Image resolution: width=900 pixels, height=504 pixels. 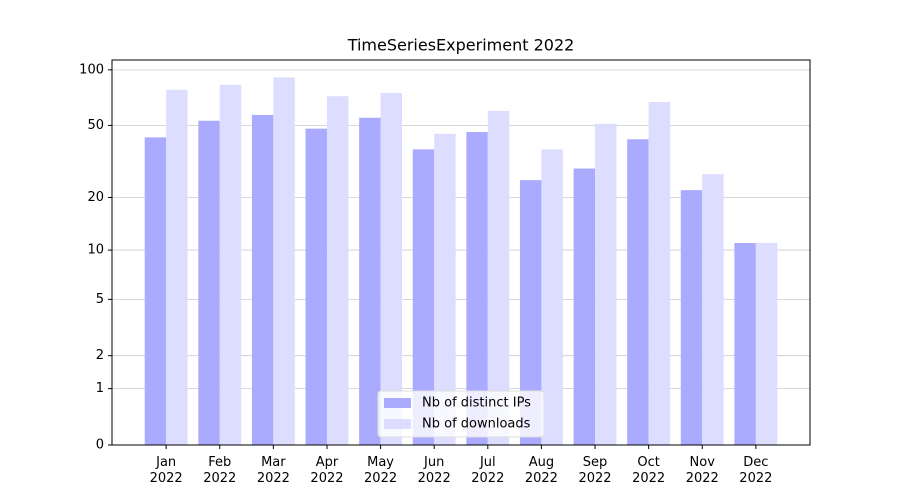 I want to click on y-tick-label: 1, so click(x=100, y=388).